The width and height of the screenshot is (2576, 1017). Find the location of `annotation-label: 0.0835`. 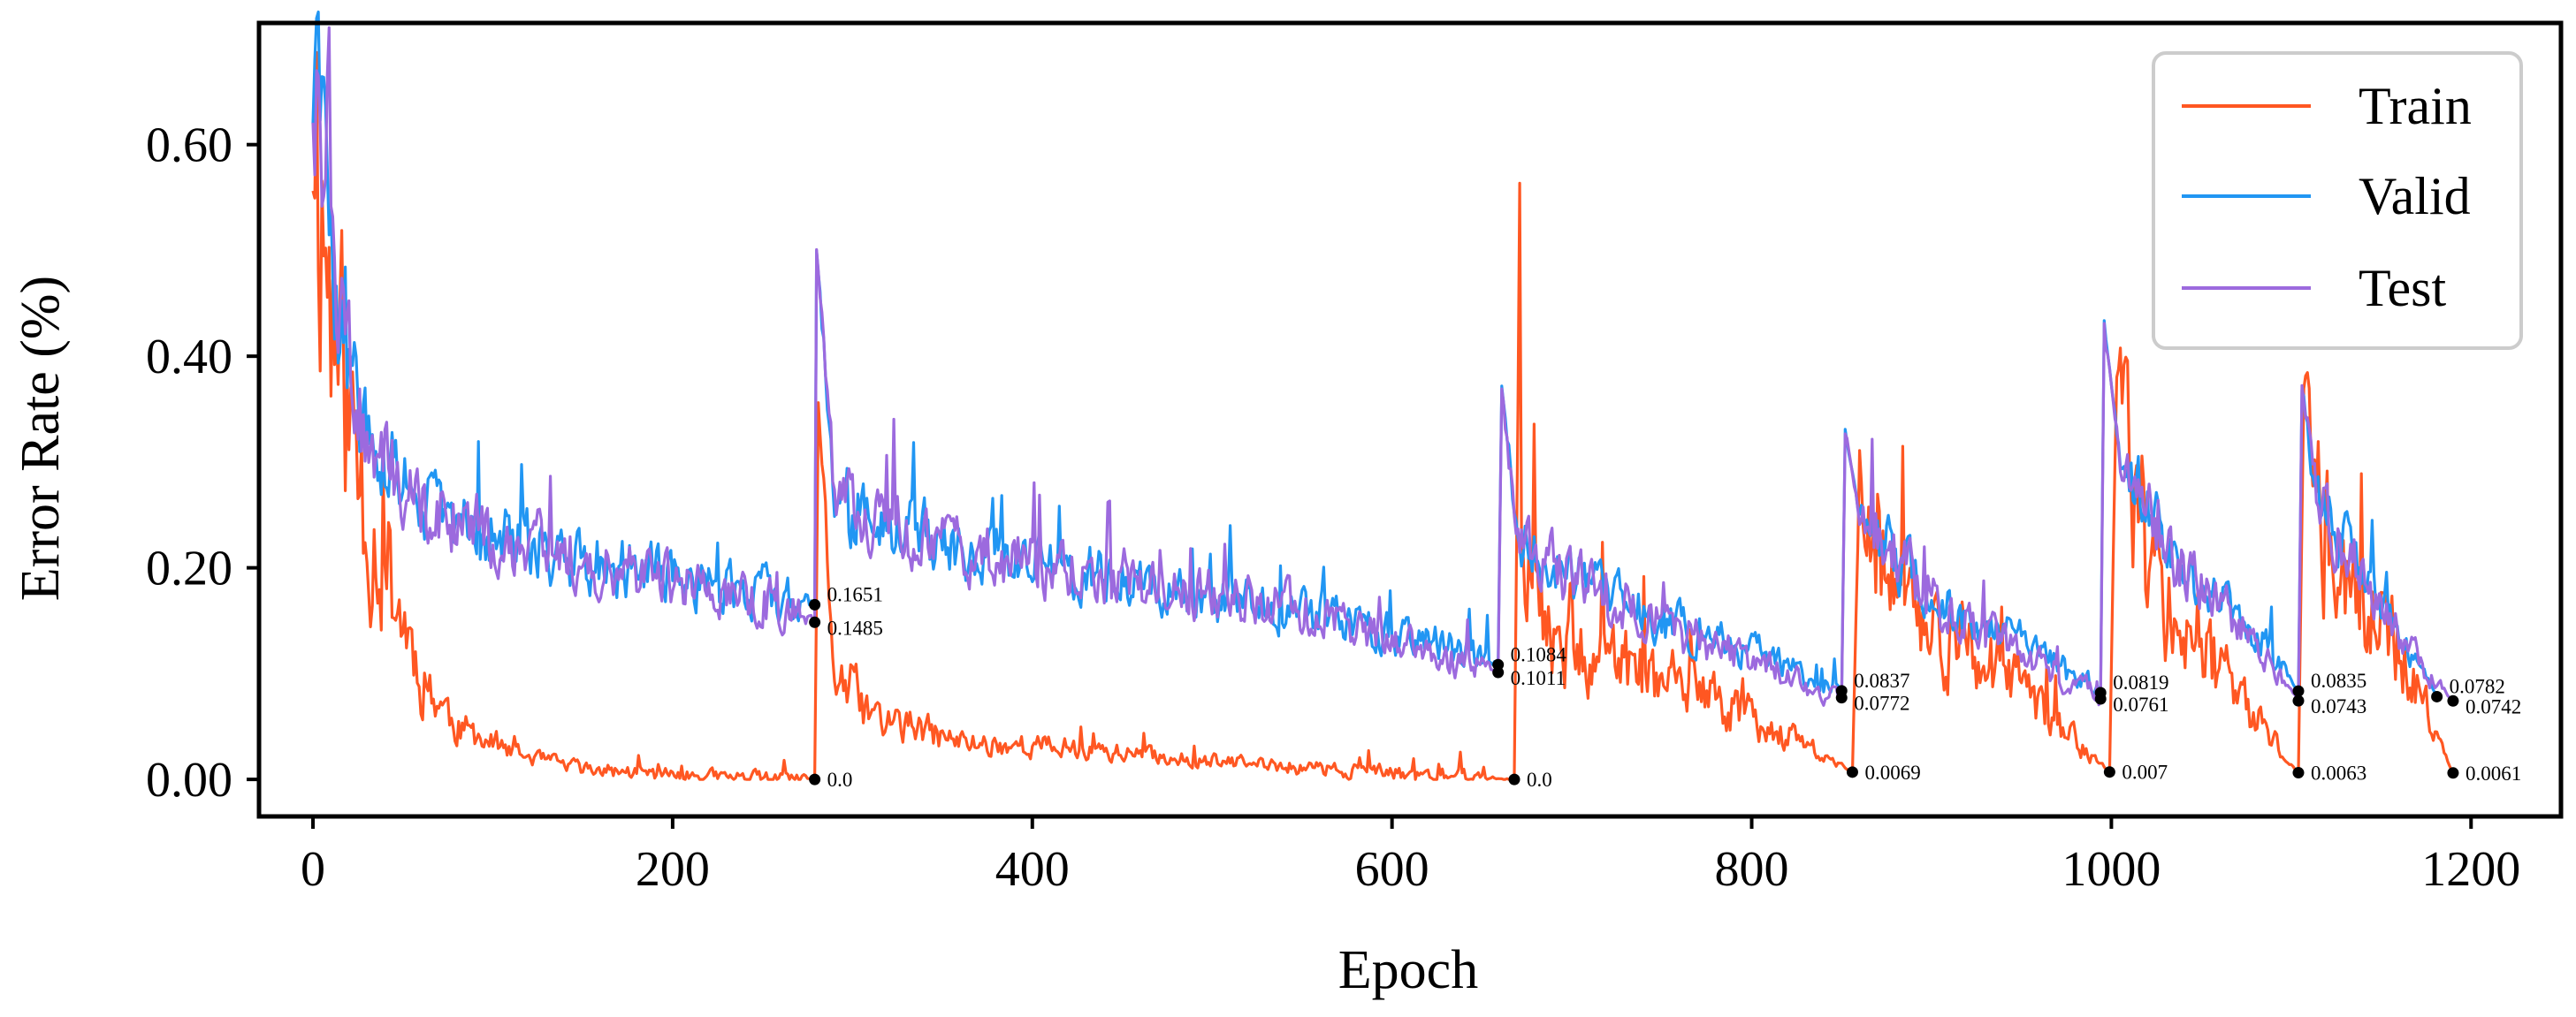

annotation-label: 0.0835 is located at coordinates (2338, 681).